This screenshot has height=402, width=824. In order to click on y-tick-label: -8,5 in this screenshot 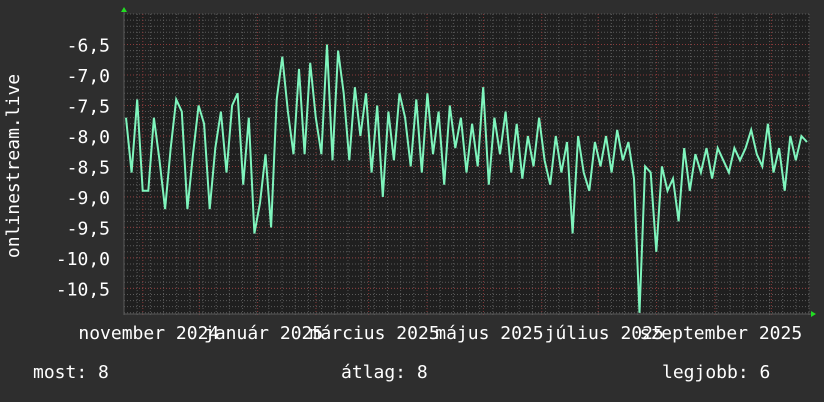, I will do `click(88, 167)`.